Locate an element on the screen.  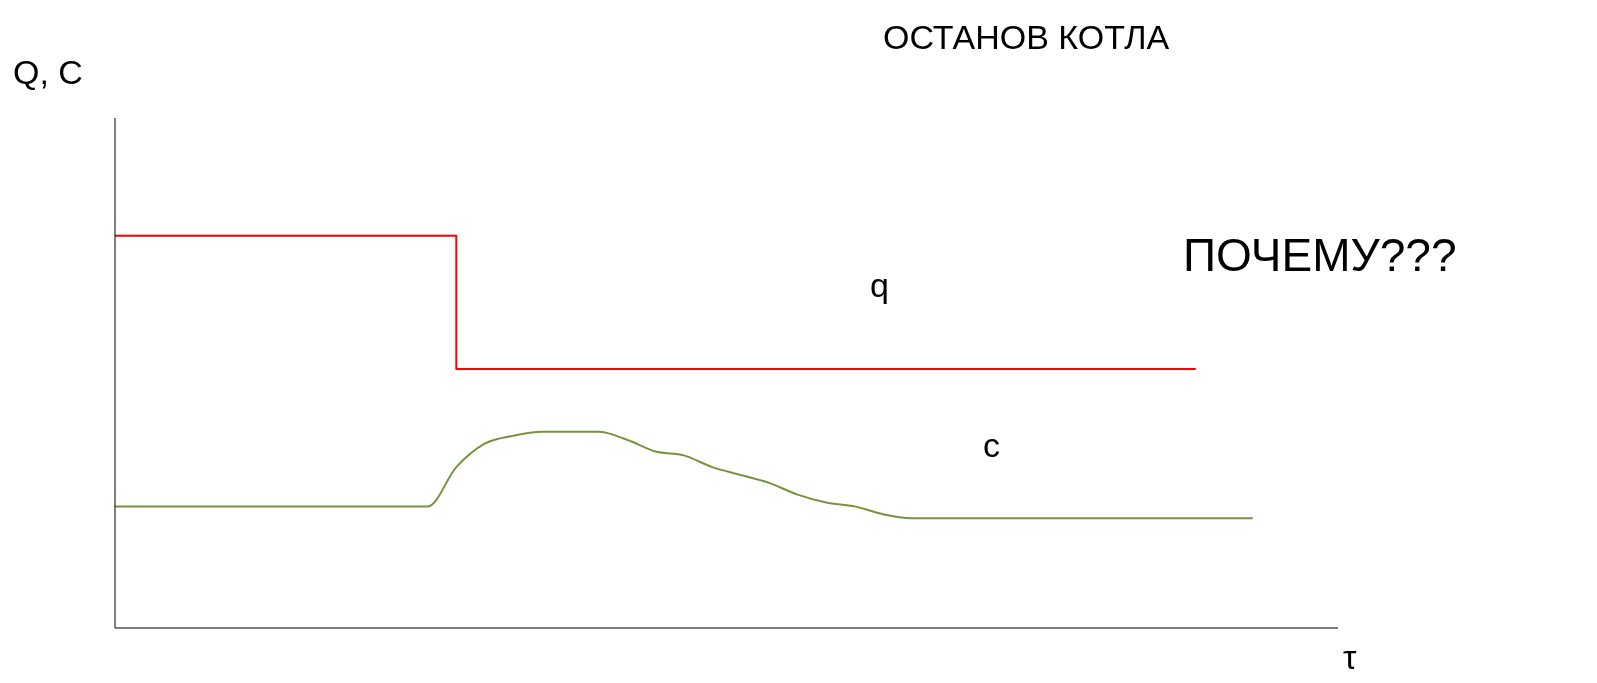
x-axis-title: τ is located at coordinates (1350, 657).